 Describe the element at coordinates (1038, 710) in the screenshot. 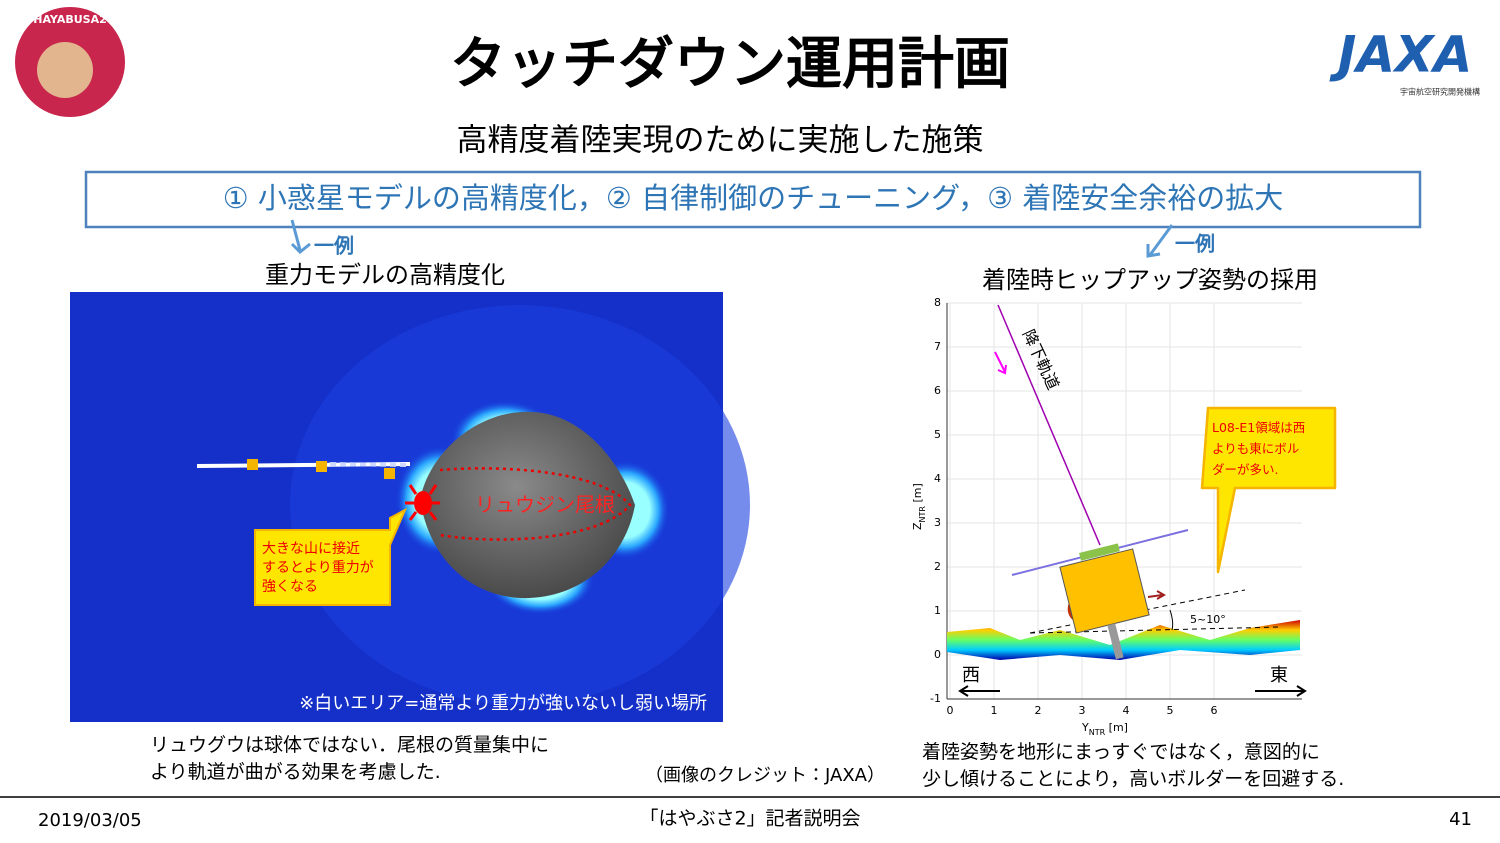

I see `x-tick-label: 2` at that location.